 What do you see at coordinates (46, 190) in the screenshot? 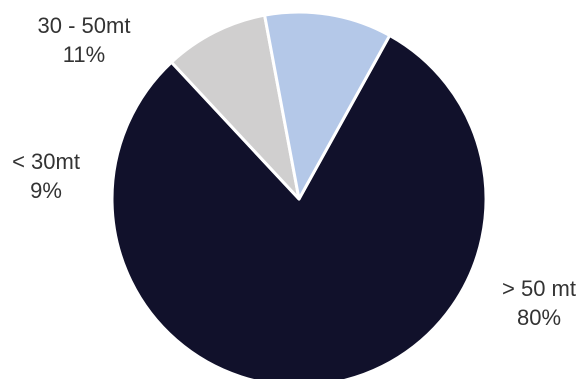
I see `slice-percent-1: 9%` at bounding box center [46, 190].